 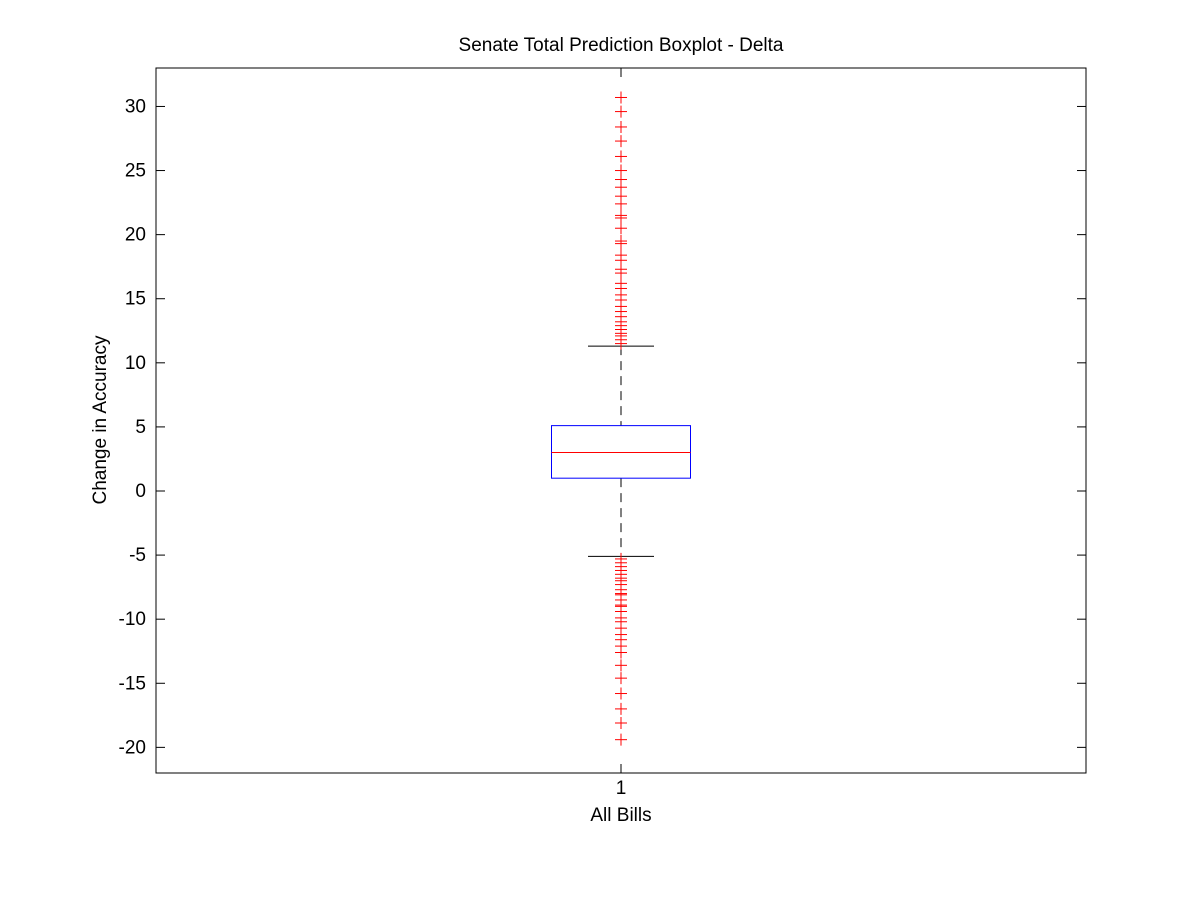 I want to click on y-tick-label: -20, so click(x=132, y=747).